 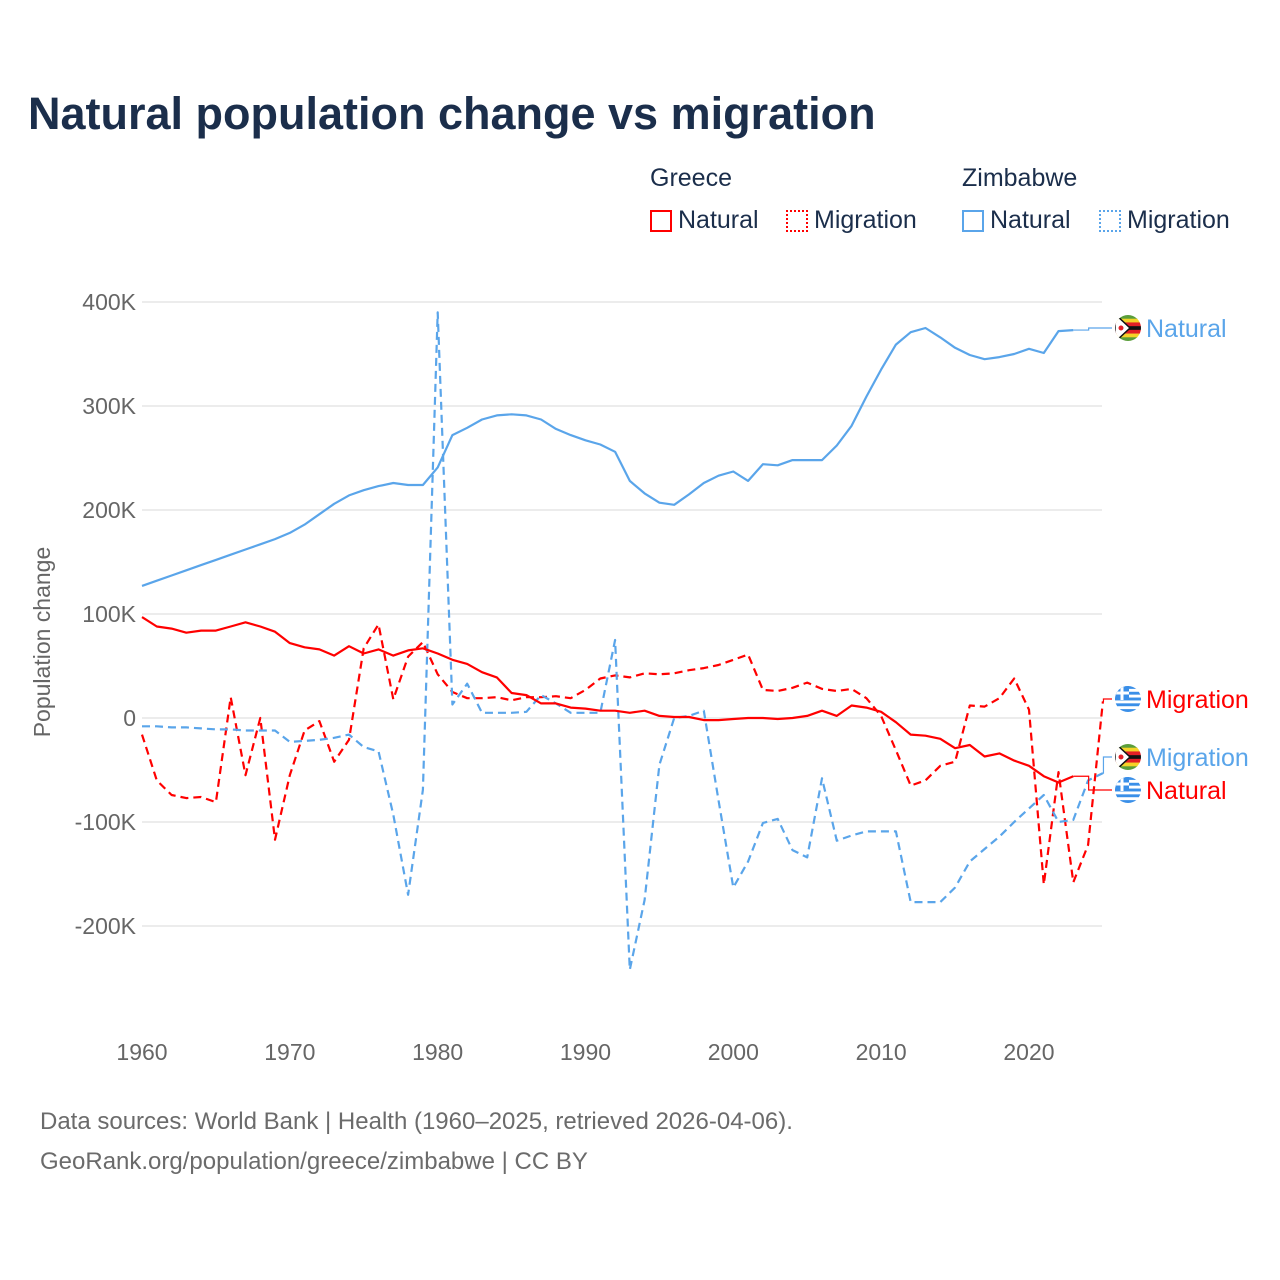 I want to click on legend-group-zimbabwe: Zimbabwe, so click(x=1020, y=178).